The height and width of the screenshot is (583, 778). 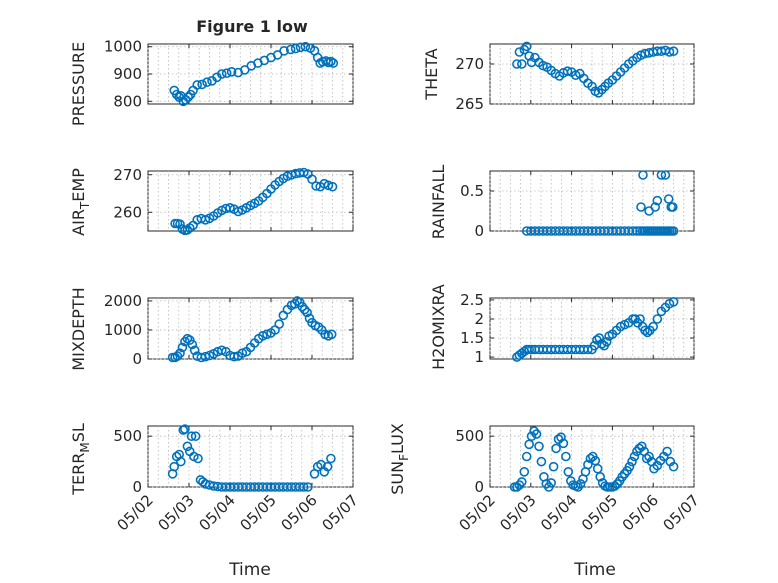 What do you see at coordinates (78, 328) in the screenshot?
I see `ylabel-mixdepth: MIXDEPTH` at bounding box center [78, 328].